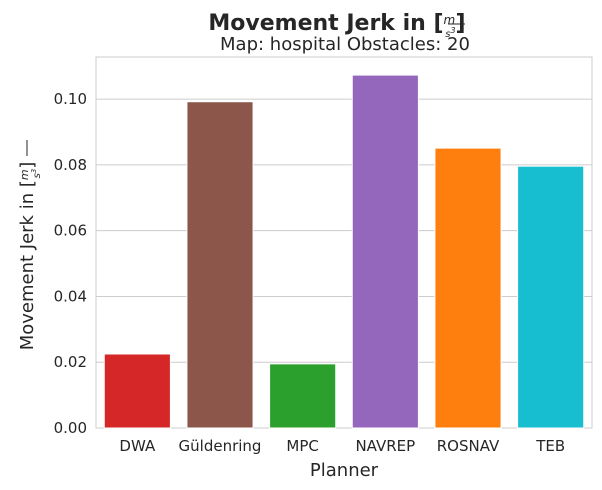  What do you see at coordinates (551, 297) in the screenshot?
I see `bar-teb` at bounding box center [551, 297].